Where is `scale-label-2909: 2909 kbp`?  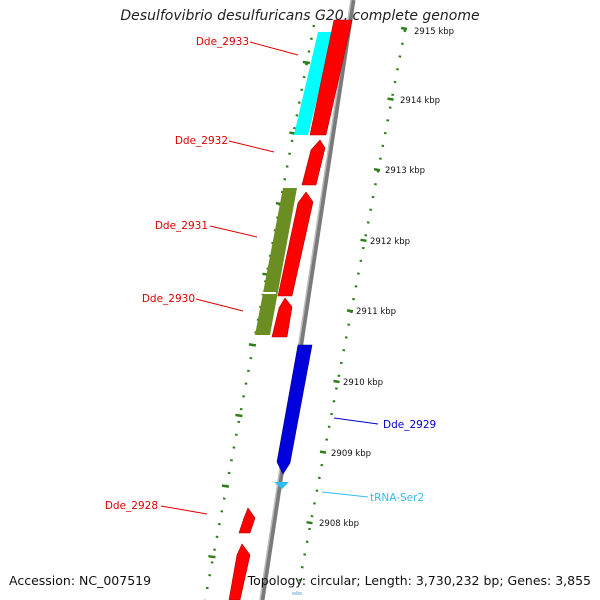 scale-label-2909: 2909 kbp is located at coordinates (351, 454).